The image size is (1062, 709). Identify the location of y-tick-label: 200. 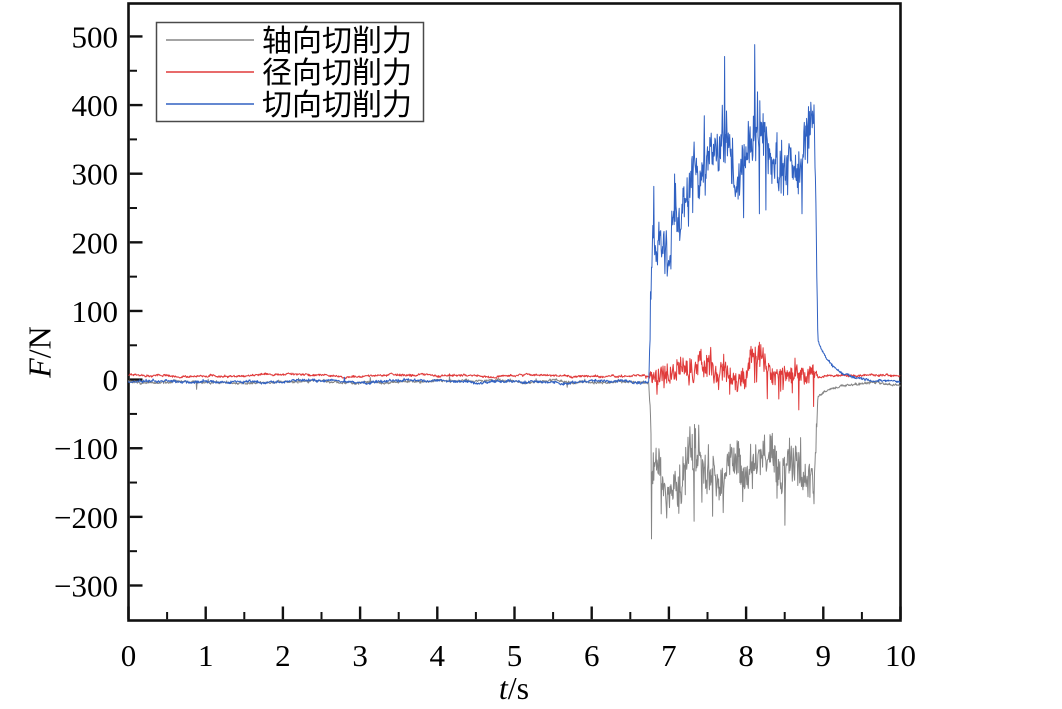
(95, 242).